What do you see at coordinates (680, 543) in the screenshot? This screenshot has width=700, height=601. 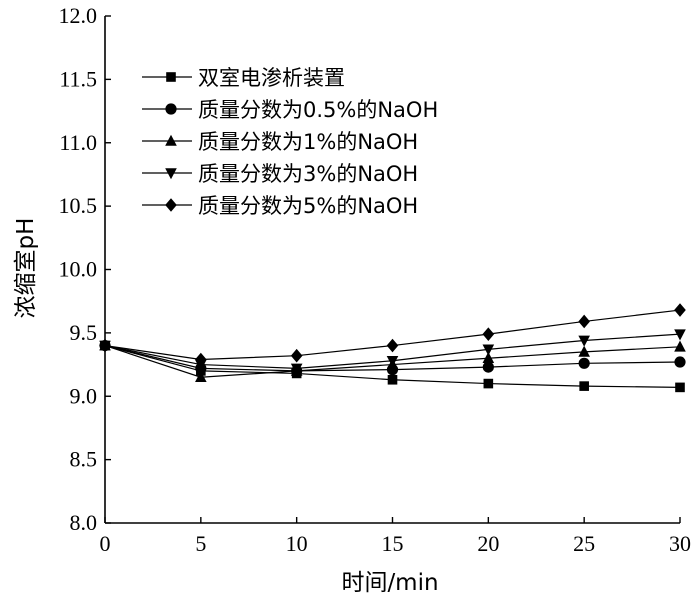 I see `x-tick-label: 30` at bounding box center [680, 543].